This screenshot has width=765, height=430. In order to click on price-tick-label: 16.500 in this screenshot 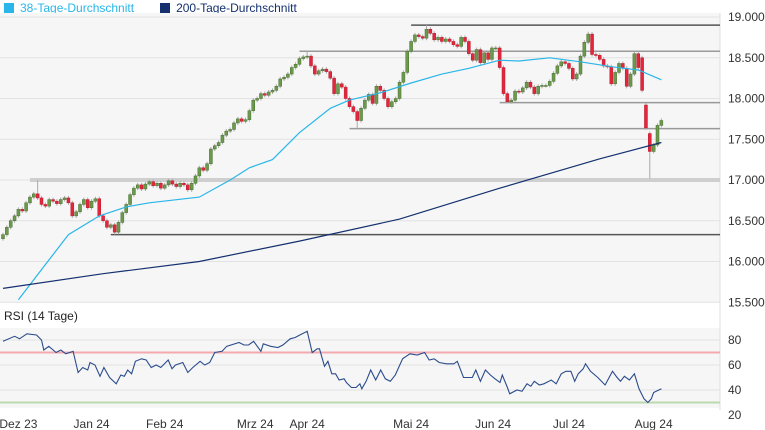, I will do `click(746, 221)`.